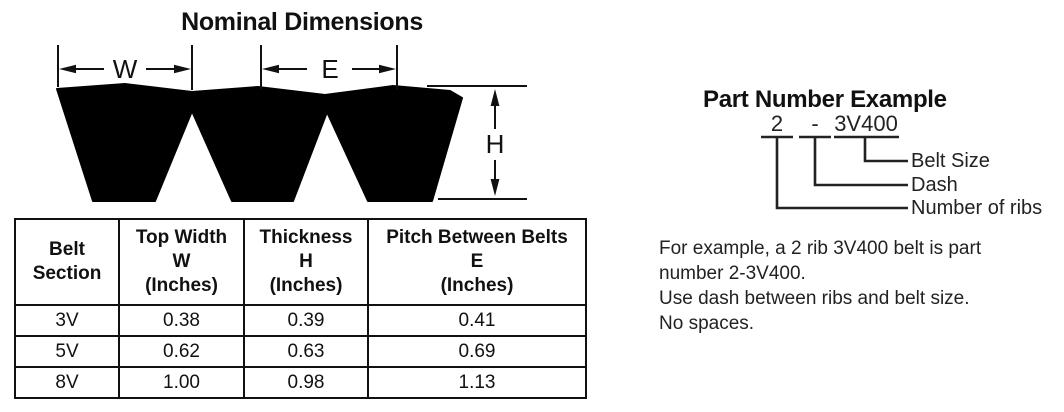  Describe the element at coordinates (860, 162) in the screenshot. I see `dash-callout-line` at that location.